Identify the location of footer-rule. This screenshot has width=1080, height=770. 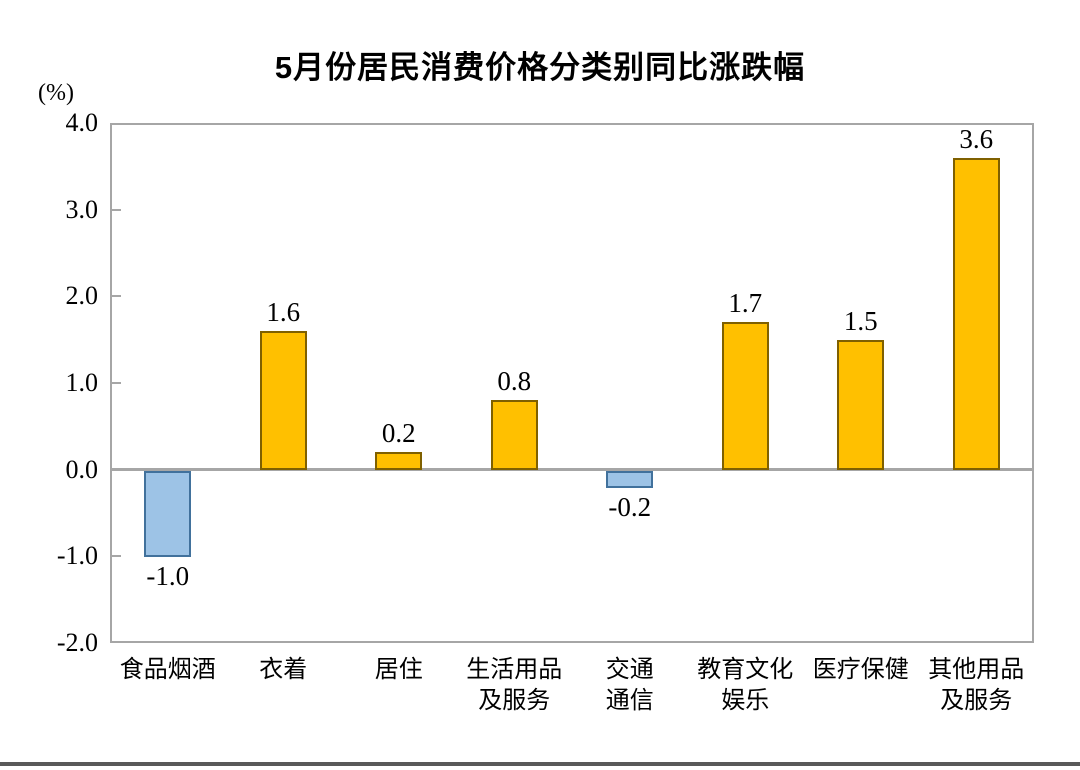
(540, 764).